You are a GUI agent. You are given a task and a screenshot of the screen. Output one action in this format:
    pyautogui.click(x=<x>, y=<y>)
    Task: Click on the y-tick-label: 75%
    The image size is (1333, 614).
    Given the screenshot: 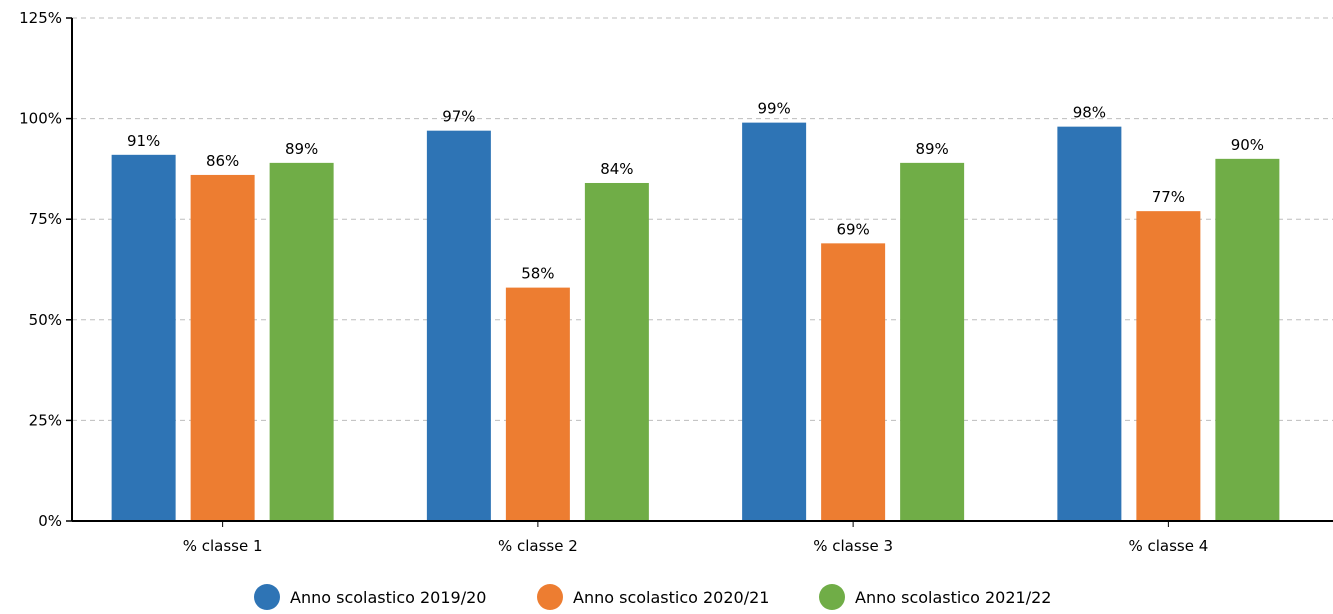 What is the action you would take?
    pyautogui.click(x=45, y=219)
    